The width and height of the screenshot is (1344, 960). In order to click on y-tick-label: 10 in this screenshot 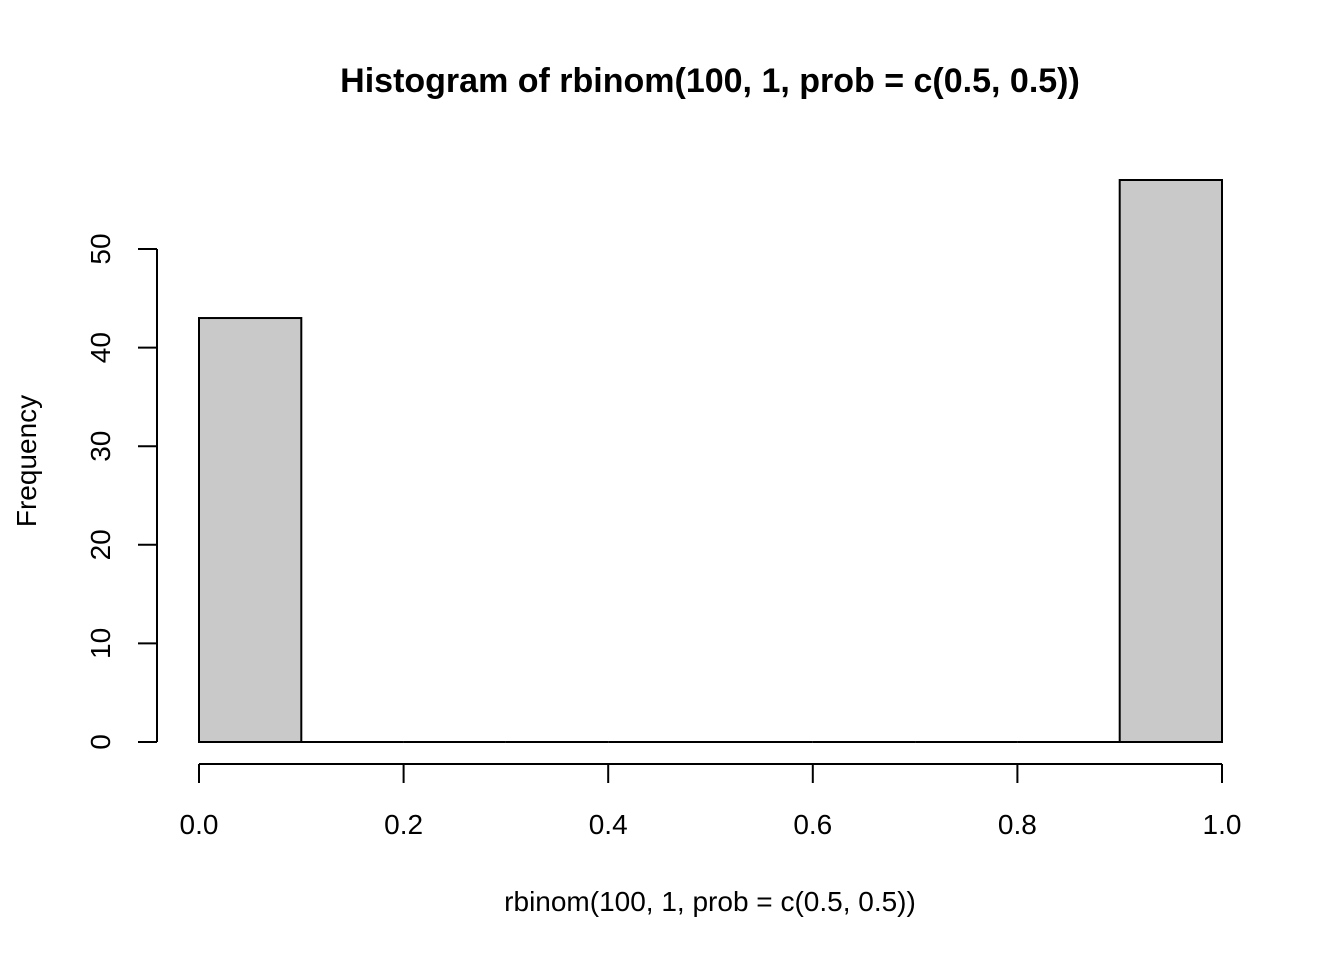, I will do `click(100, 643)`.